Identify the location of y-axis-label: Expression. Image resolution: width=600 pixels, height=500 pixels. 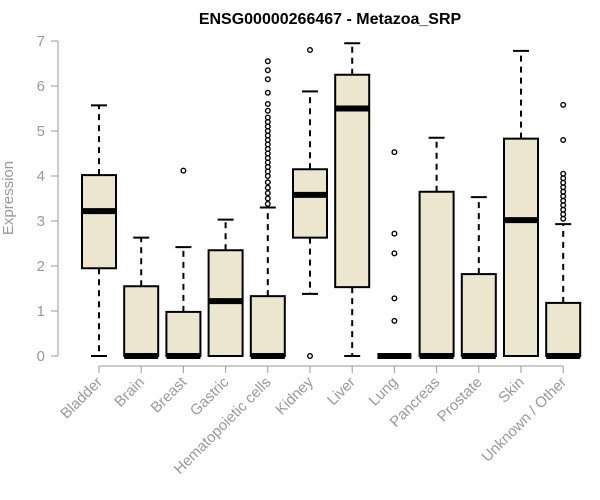
(8, 198).